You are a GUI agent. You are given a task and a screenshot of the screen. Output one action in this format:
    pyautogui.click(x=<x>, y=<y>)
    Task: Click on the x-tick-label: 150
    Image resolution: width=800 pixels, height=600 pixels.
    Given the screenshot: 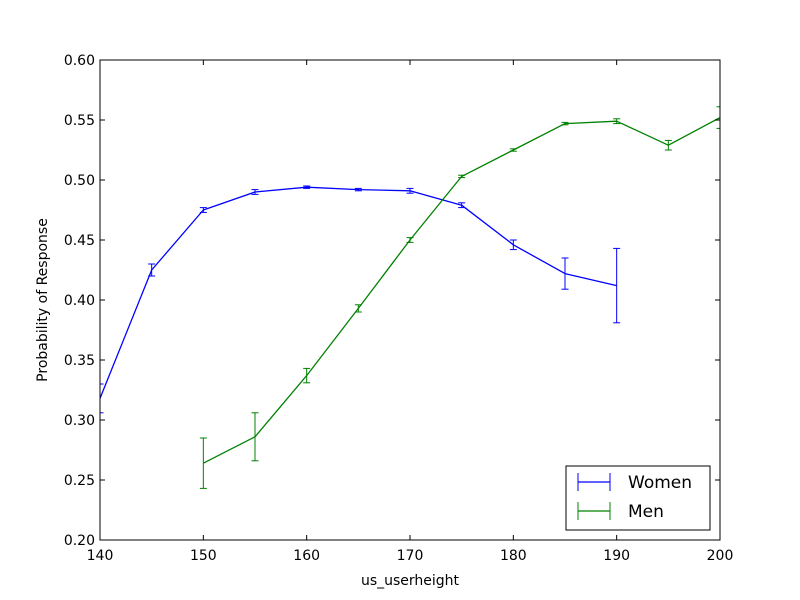 What is the action you would take?
    pyautogui.click(x=203, y=556)
    